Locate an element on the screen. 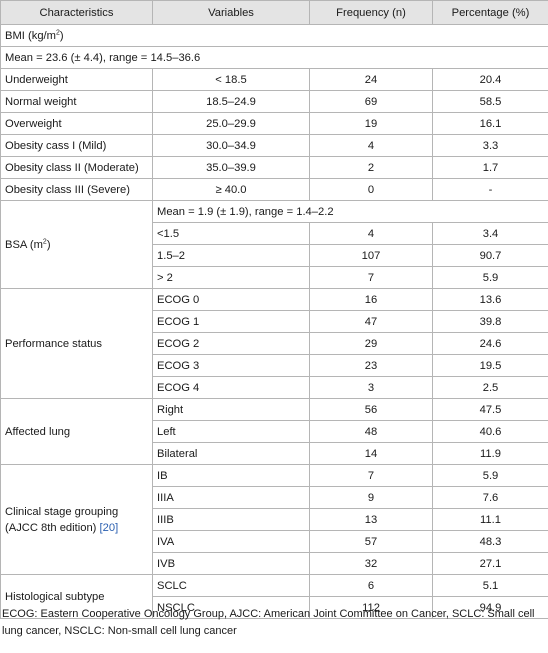  bmi-range: 35.0–39.9 is located at coordinates (231, 167).